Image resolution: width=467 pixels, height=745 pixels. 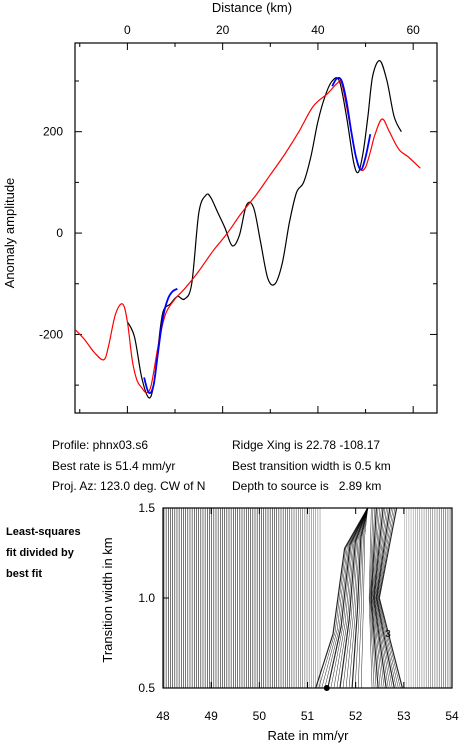 I want to click on depth-to-source-label: Depth to source is 2.89 km, so click(x=306, y=486).